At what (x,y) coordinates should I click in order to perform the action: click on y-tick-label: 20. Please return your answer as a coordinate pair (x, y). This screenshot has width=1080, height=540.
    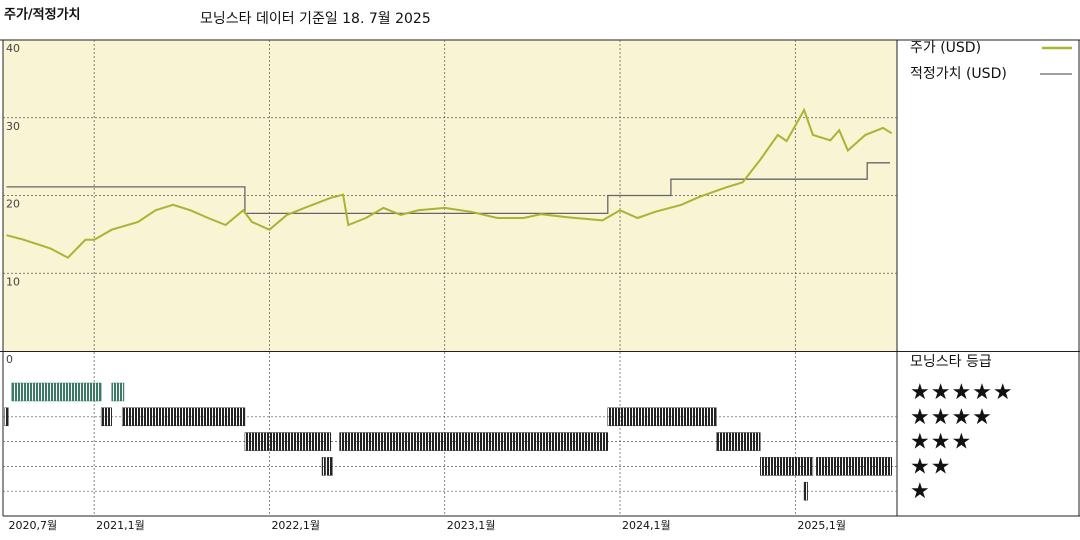
    Looking at the image, I should click on (13, 204).